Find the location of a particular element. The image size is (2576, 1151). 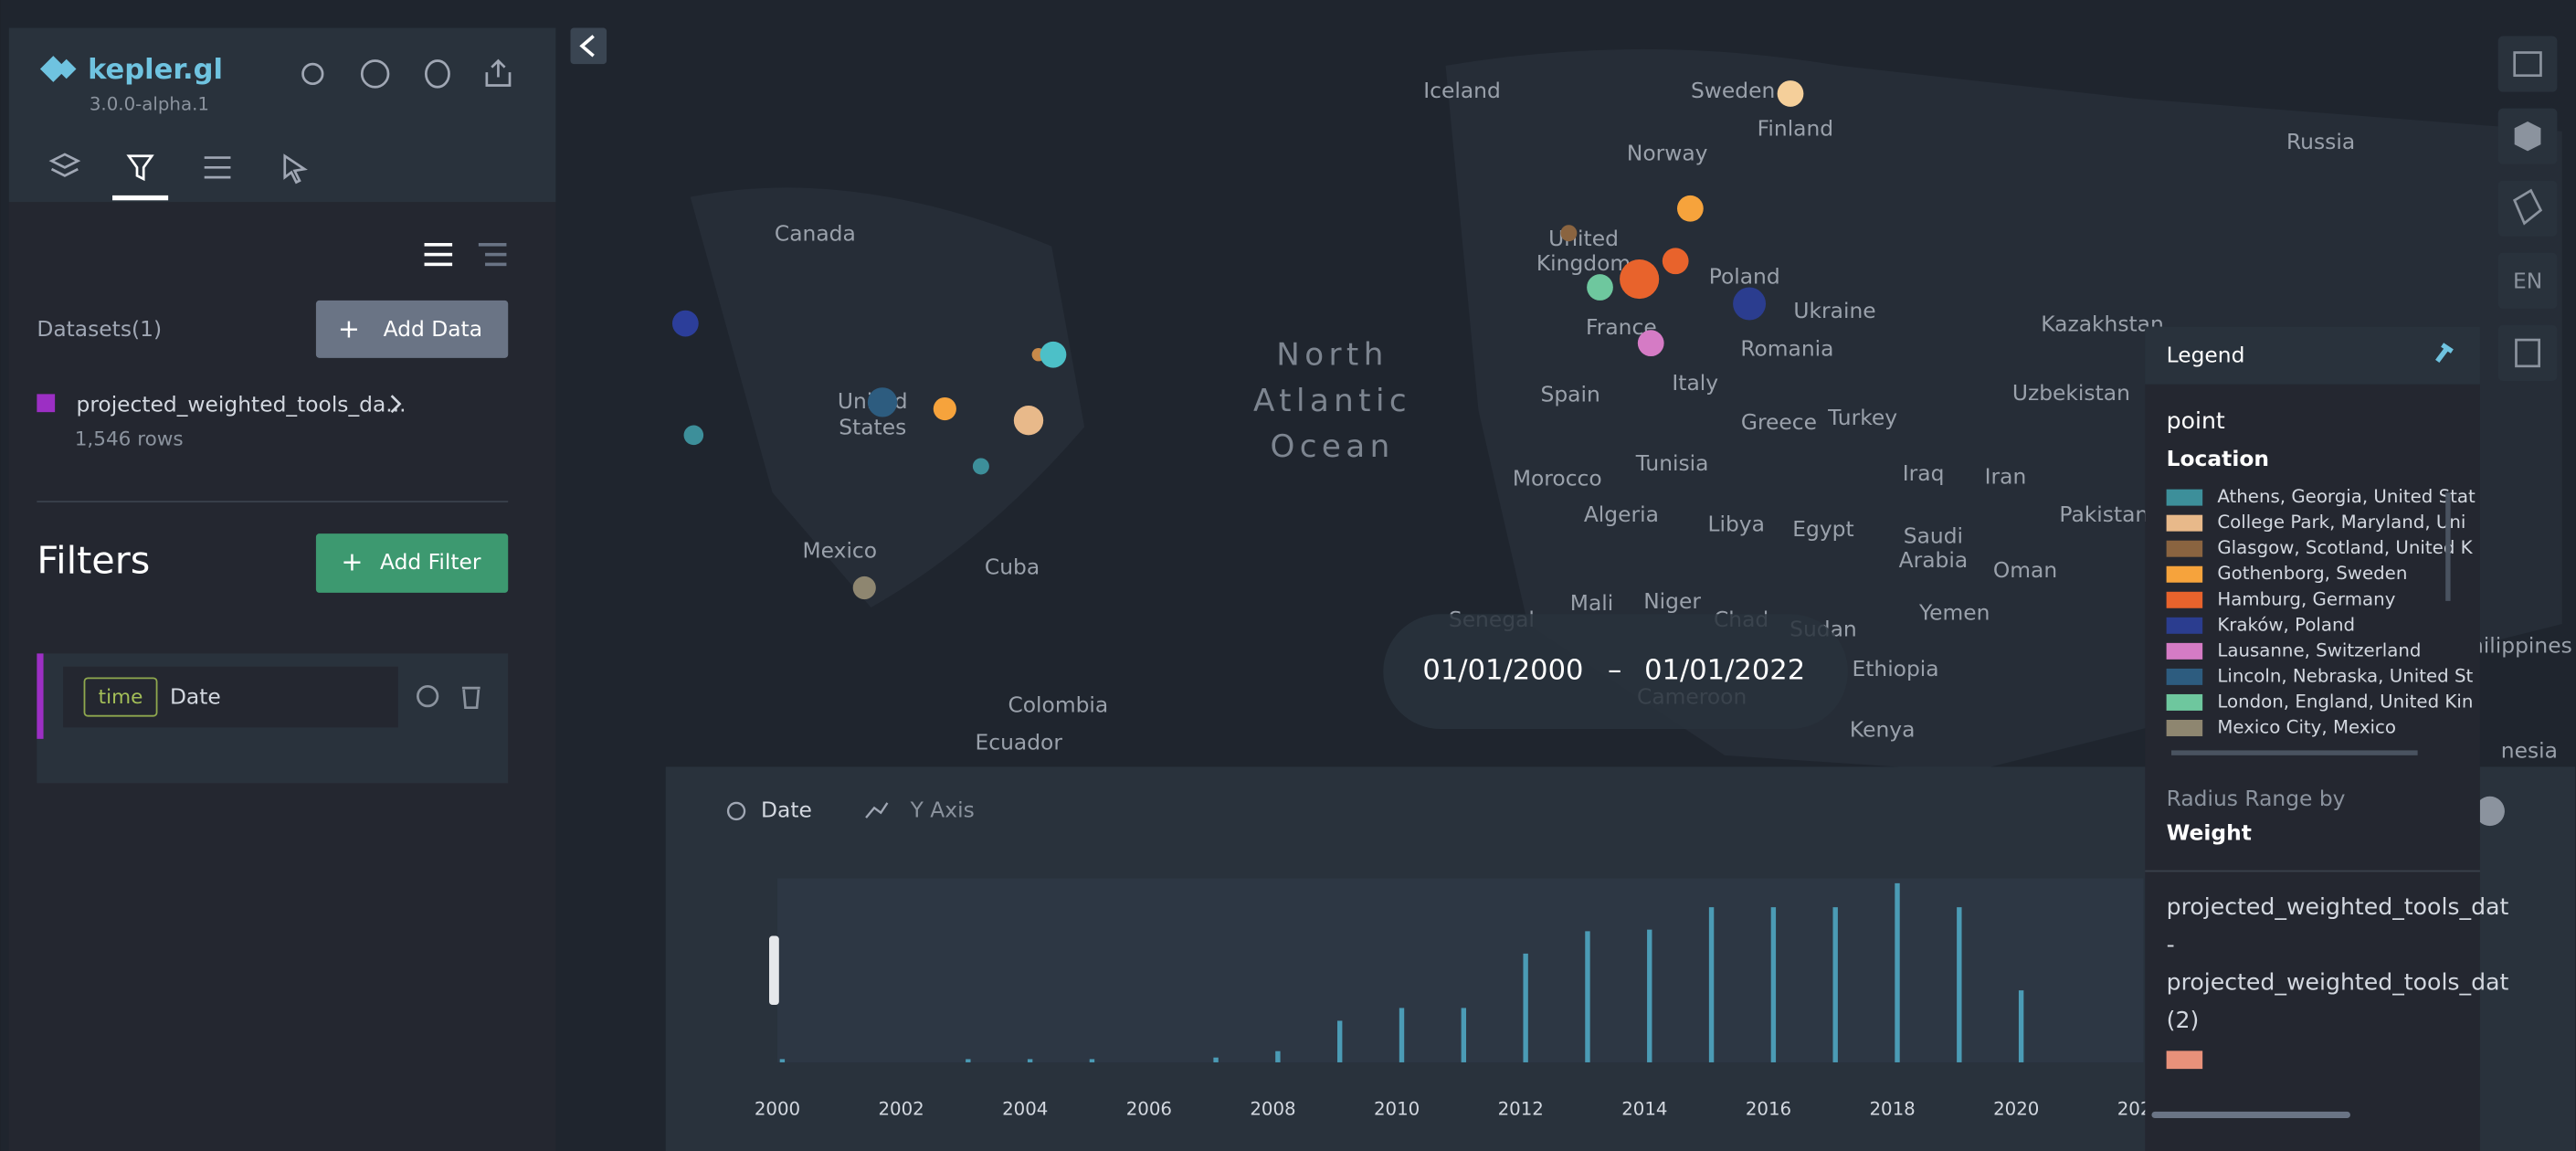

panel-tabs is located at coordinates (178, 169).